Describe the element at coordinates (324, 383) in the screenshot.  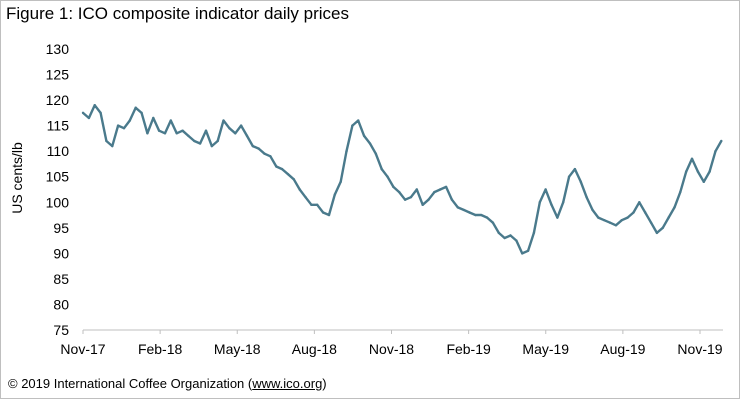
I see `copyright-closing: )` at that location.